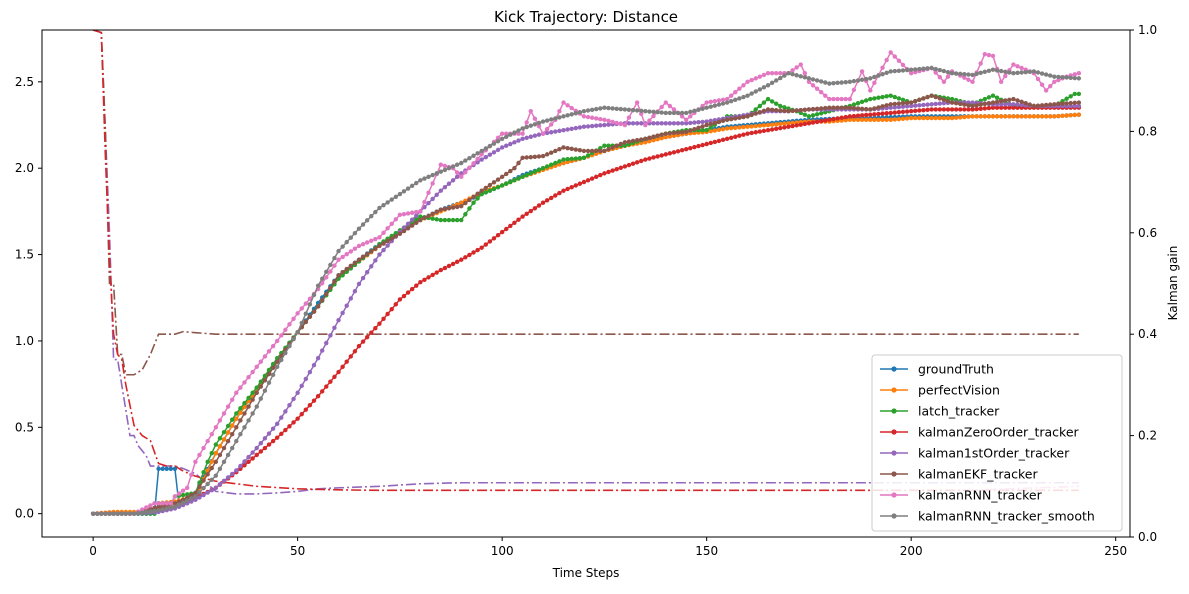 The height and width of the screenshot is (594, 1189). I want to click on legend-label: kalmanRNN_tracker, so click(980, 495).